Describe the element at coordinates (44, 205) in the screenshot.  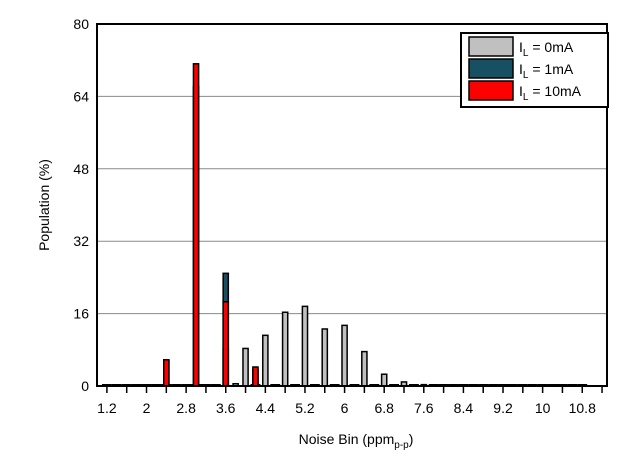
I see `y-axis-title: Population (%)` at that location.